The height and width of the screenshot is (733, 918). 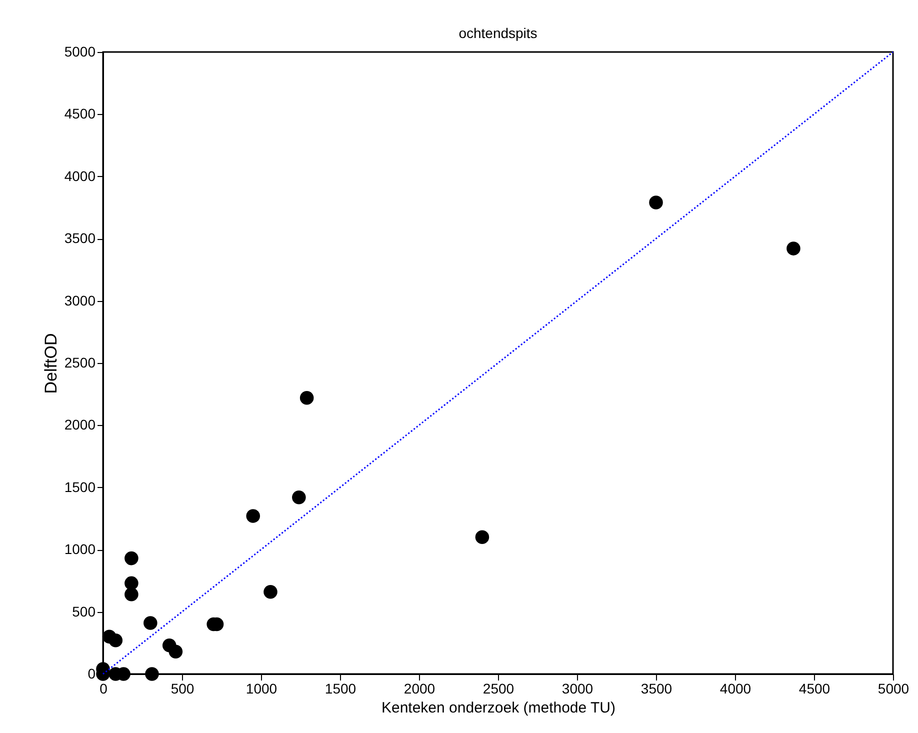 What do you see at coordinates (814, 688) in the screenshot?
I see `x-tick-label: 4500` at bounding box center [814, 688].